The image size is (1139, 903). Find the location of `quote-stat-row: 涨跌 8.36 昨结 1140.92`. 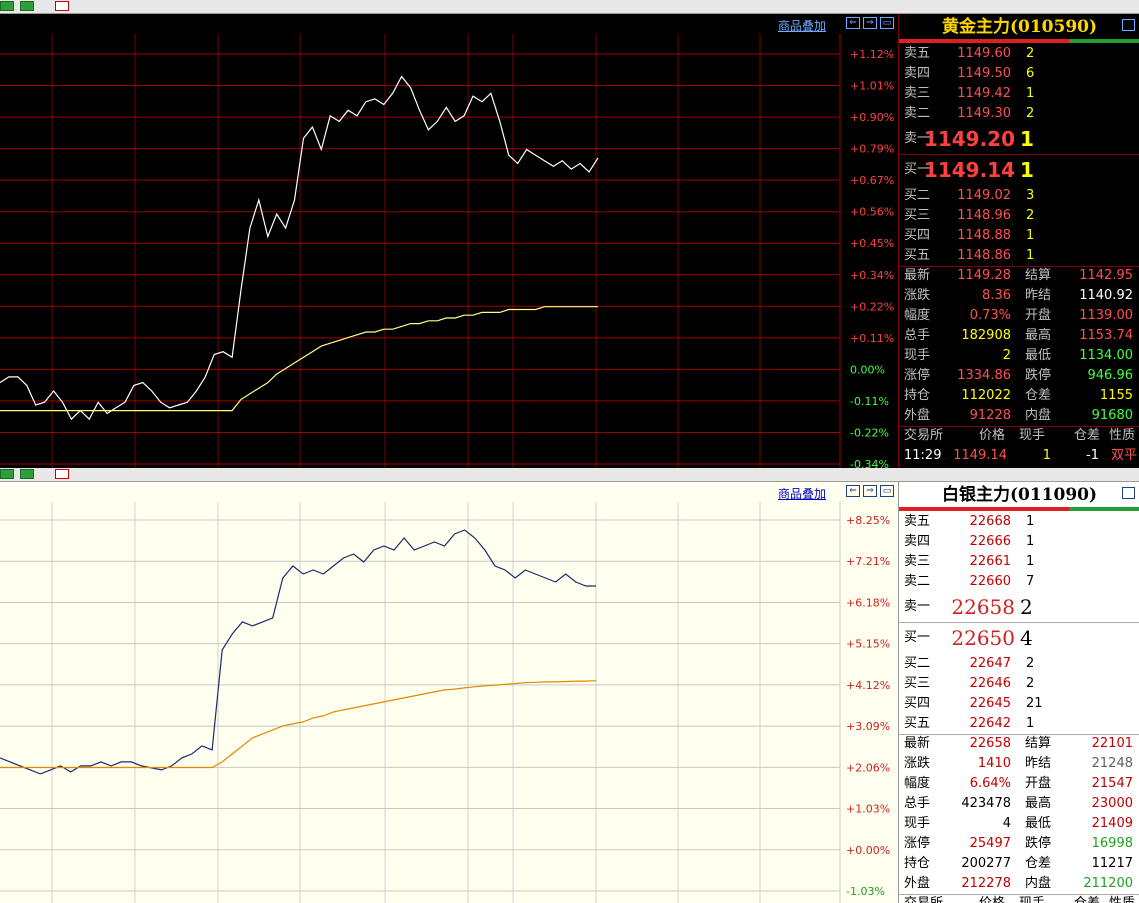

quote-stat-row: 涨跌 8.36 昨结 1140.92 is located at coordinates (1019, 296).